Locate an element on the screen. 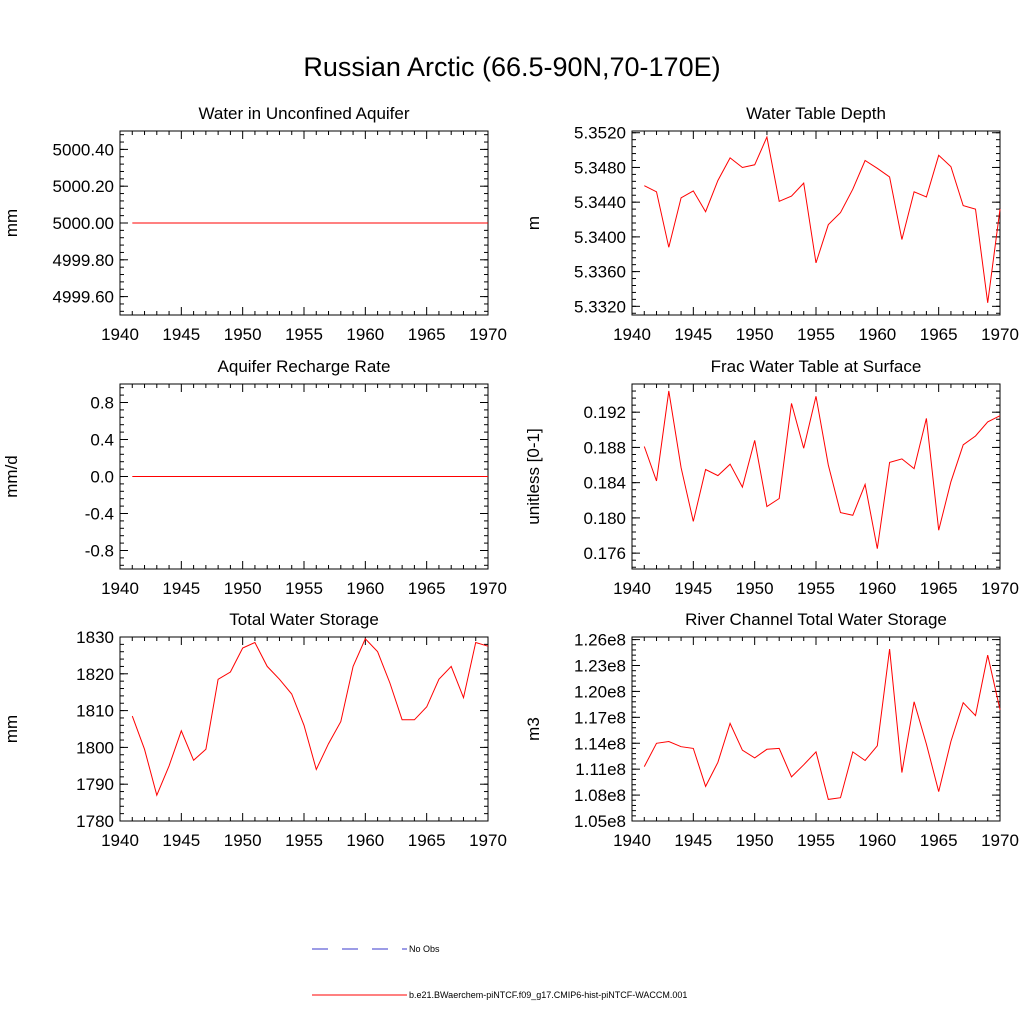 The height and width of the screenshot is (1024, 1024). y-tick-label: 0.180 is located at coordinates (604, 518).